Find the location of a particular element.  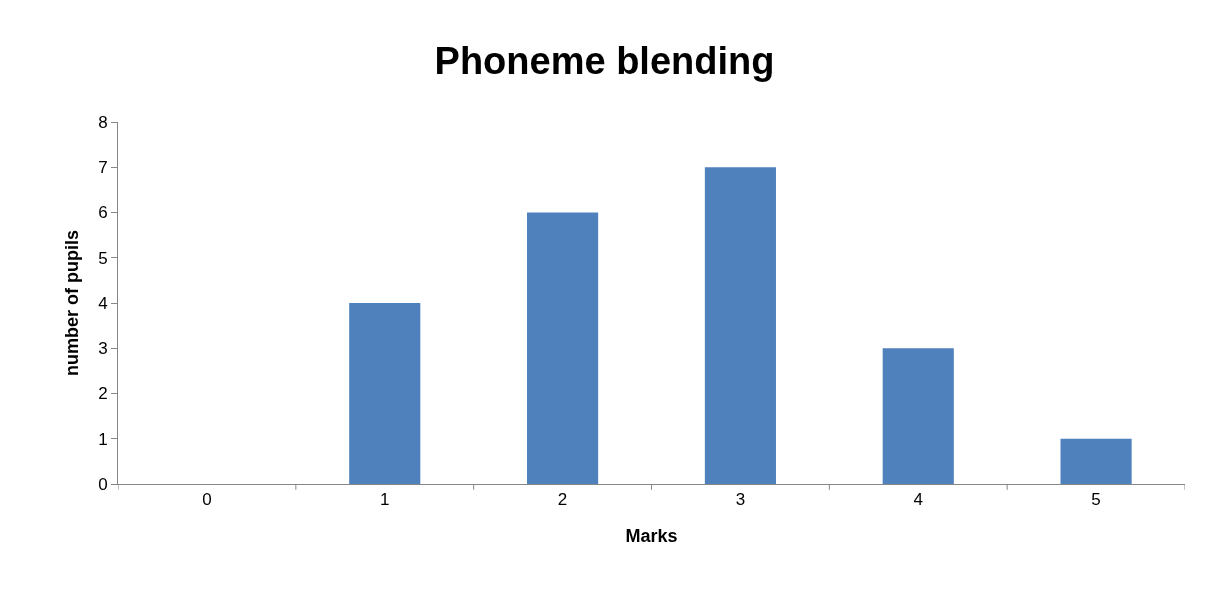

x-tick-label: 3 is located at coordinates (740, 500).